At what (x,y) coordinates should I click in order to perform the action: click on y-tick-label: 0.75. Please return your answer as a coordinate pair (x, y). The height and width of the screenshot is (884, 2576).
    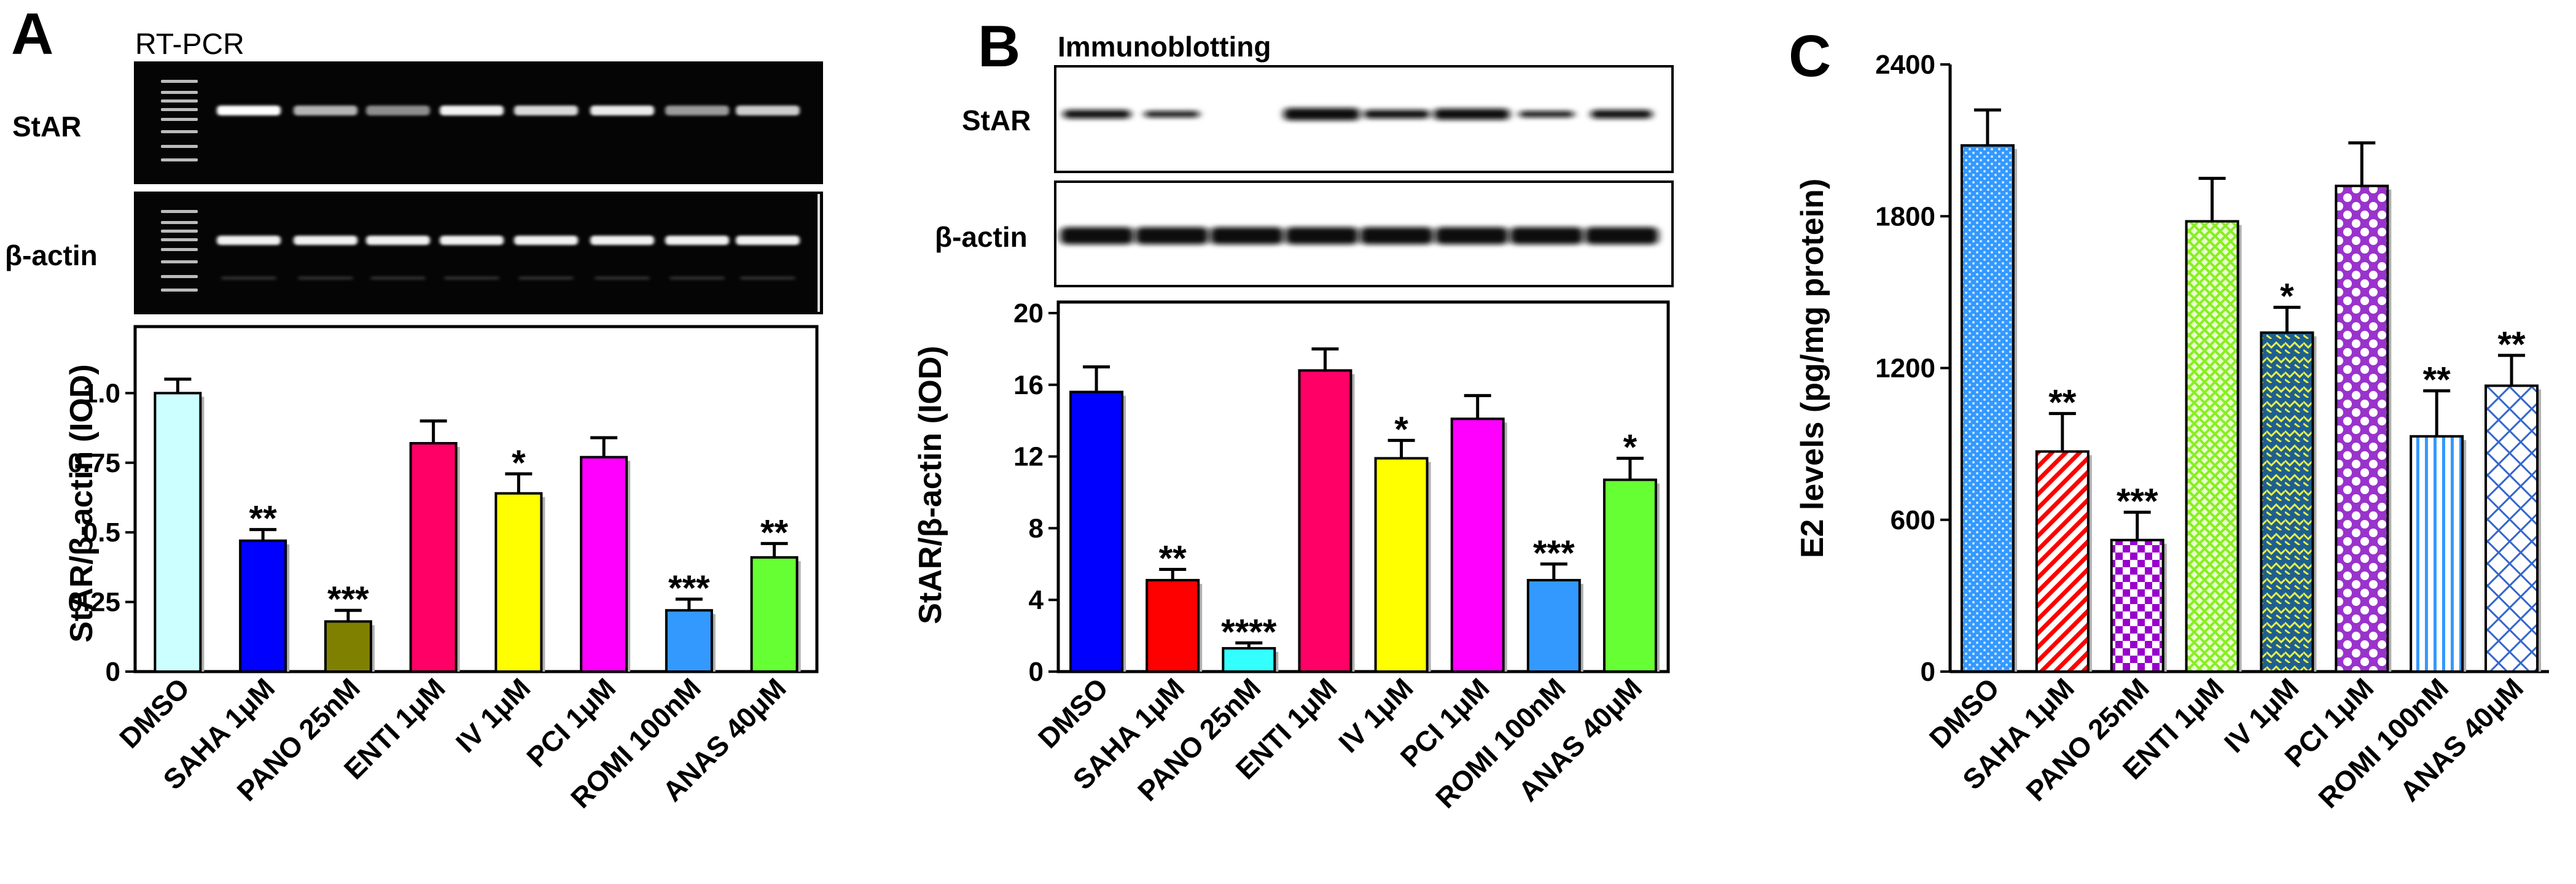
    Looking at the image, I should click on (94, 463).